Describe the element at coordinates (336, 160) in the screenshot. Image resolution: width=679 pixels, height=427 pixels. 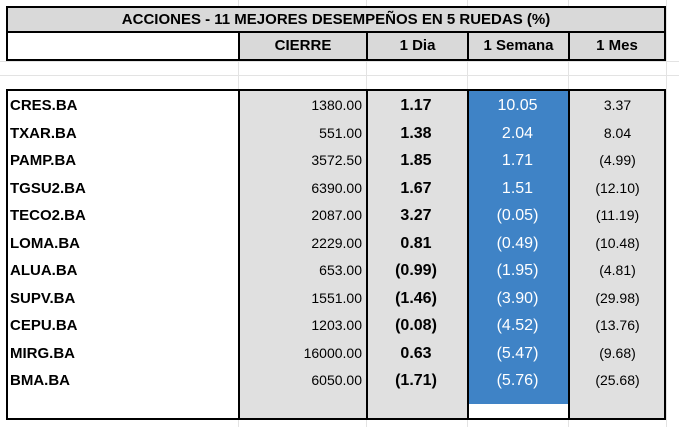
I see `close-cell: 3572.50` at that location.